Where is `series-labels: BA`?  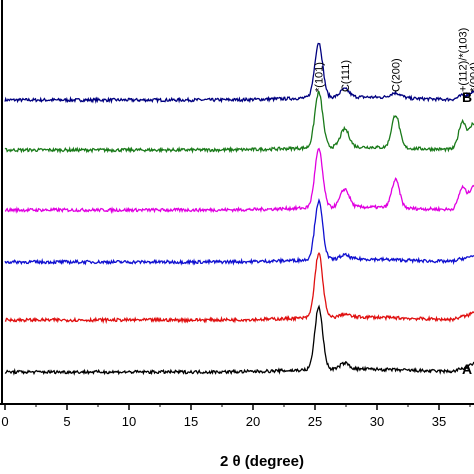 series-labels: BA is located at coordinates (467, 233).